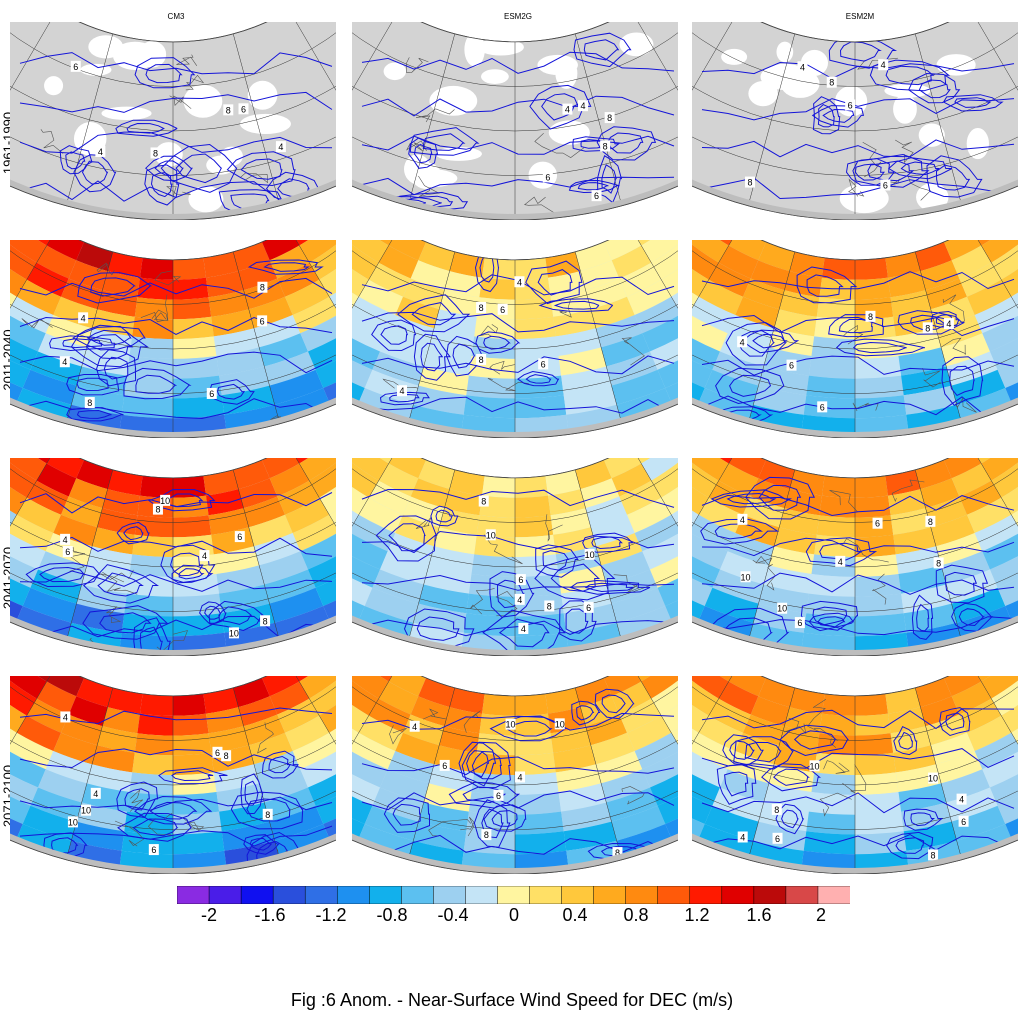 The height and width of the screenshot is (1024, 1024). I want to click on map-svg: 4 4 6 6 8 8 10 10, so click(855, 557).